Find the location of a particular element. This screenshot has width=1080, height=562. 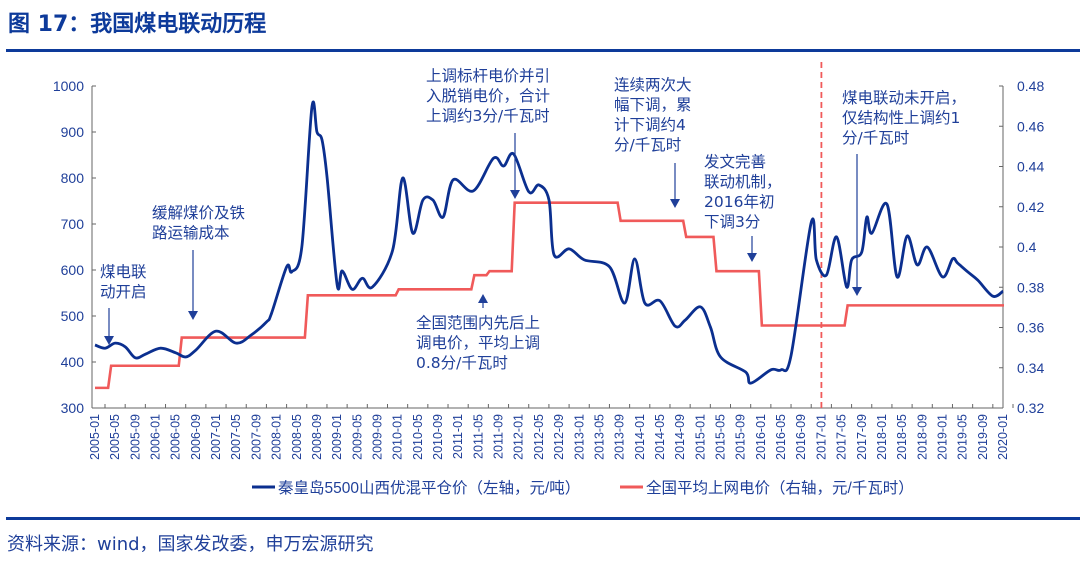

x-tick-label: 2014-09 is located at coordinates (680, 437).